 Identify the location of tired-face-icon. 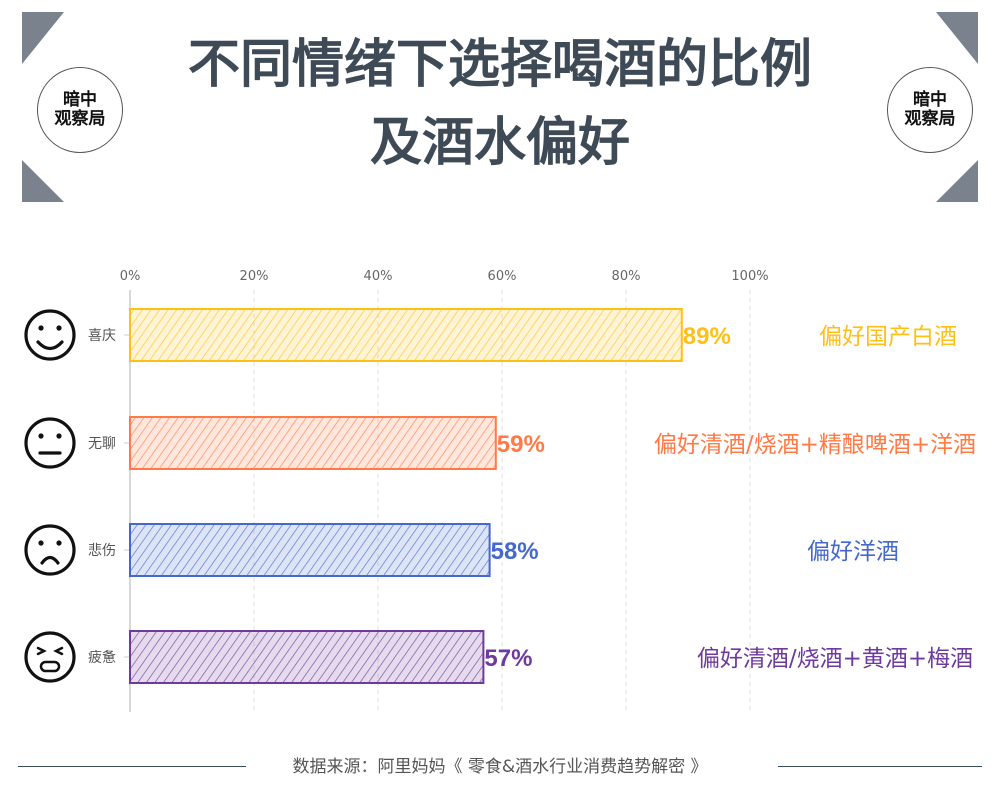
(50, 657).